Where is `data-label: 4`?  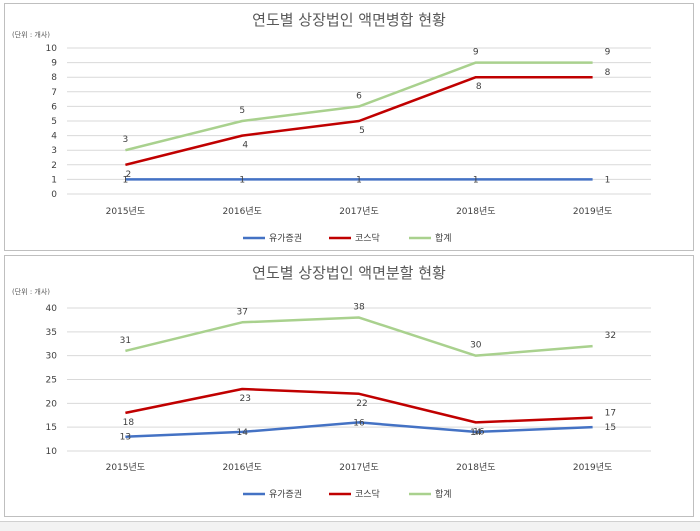 data-label: 4 is located at coordinates (245, 146).